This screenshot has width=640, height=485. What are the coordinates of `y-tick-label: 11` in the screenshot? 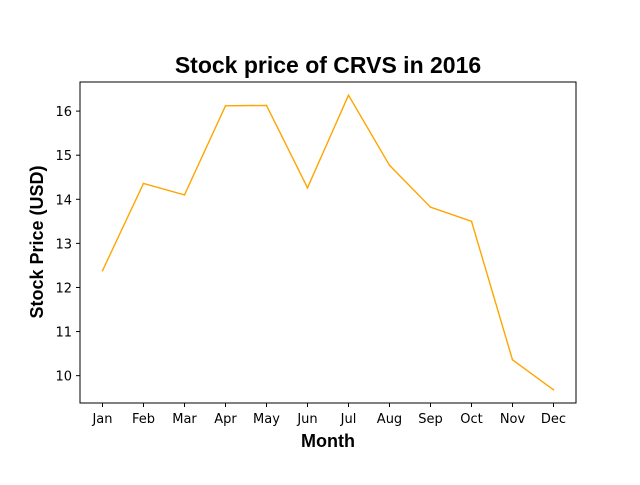 It's located at (63, 333).